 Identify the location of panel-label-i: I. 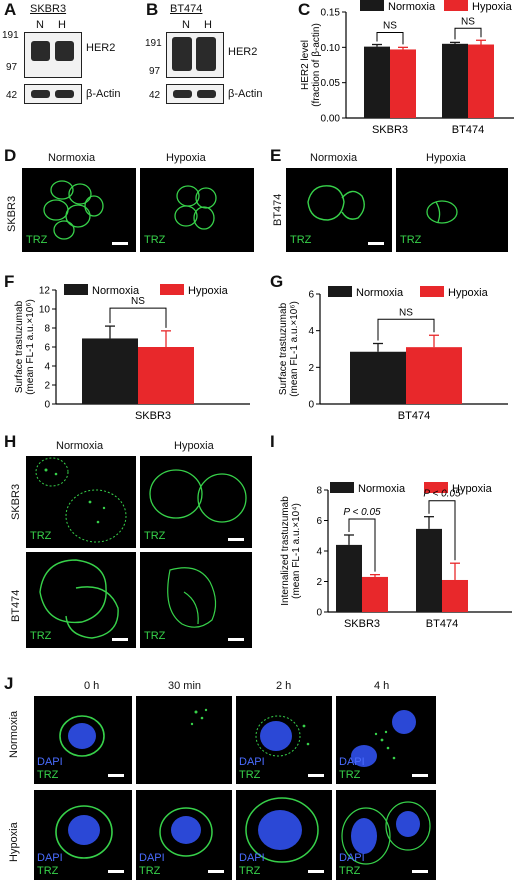
(272, 441).